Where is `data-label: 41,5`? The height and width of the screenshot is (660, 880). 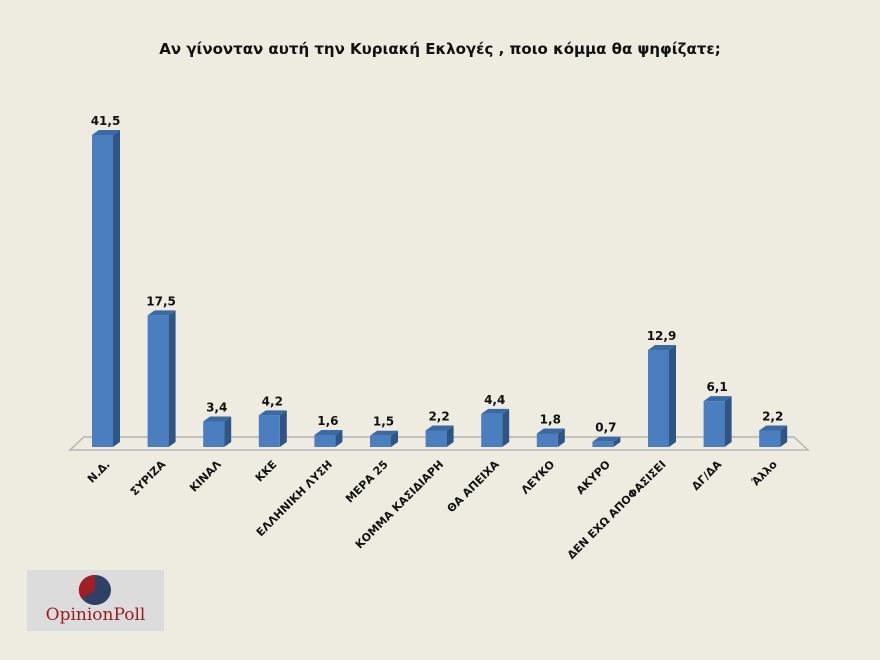
data-label: 41,5 is located at coordinates (106, 121).